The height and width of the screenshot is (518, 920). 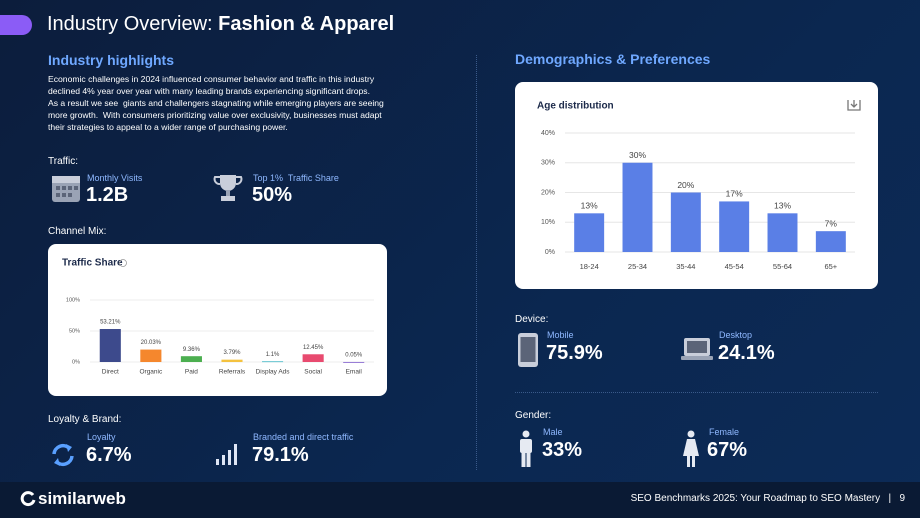 What do you see at coordinates (746, 353) in the screenshot?
I see `kpi-value: 24.1%` at bounding box center [746, 353].